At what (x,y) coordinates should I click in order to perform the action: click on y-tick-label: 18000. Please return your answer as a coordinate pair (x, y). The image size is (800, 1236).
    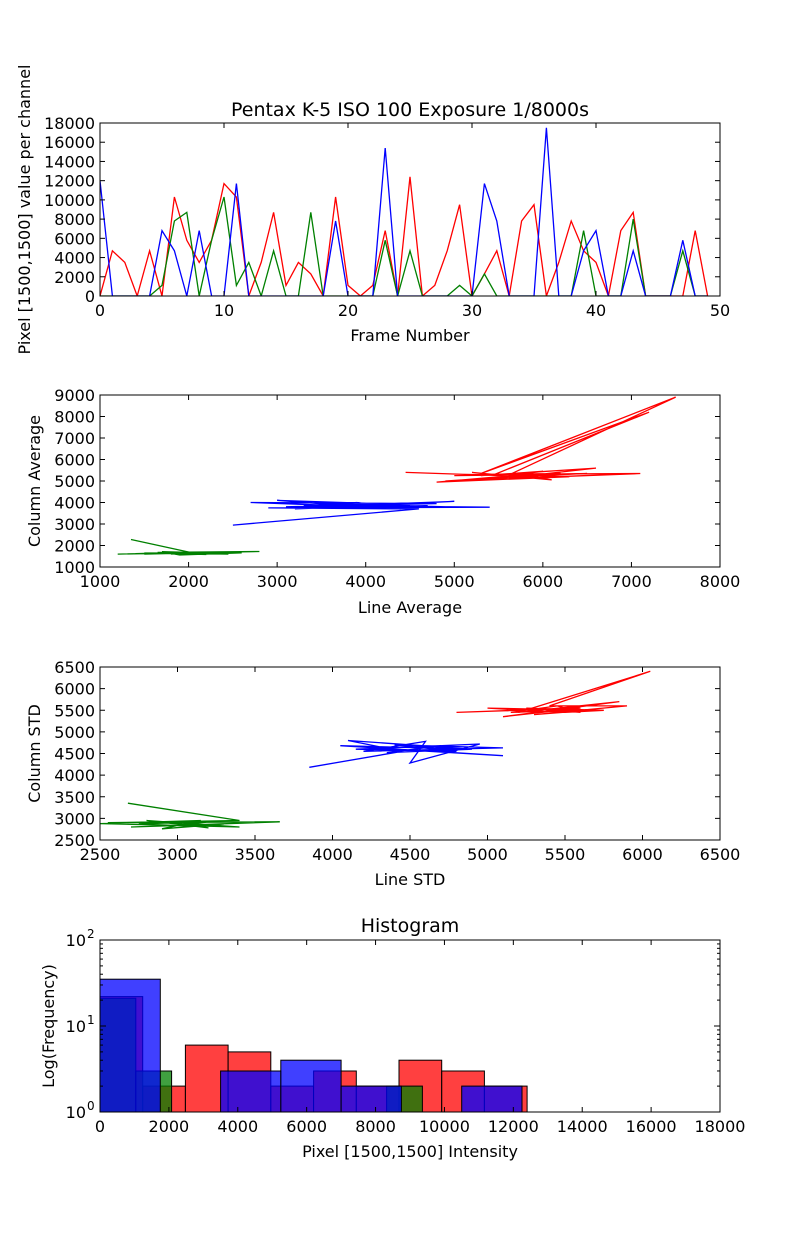
    Looking at the image, I should click on (69, 123).